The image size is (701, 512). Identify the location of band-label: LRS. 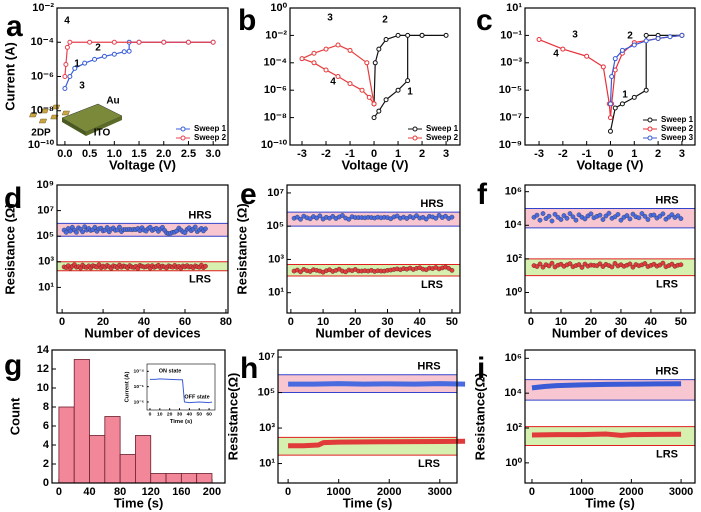
(432, 285).